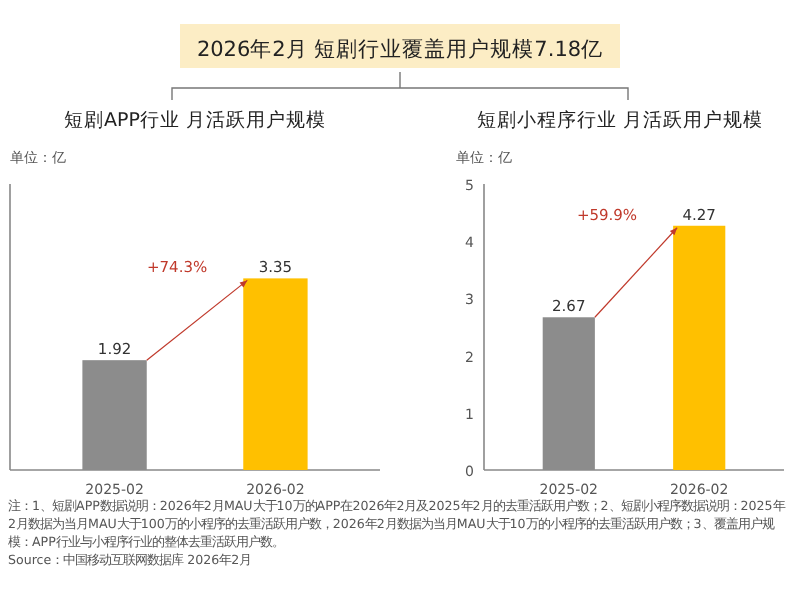 The image size is (798, 600). I want to click on chart-subtitle: 短剧APP行业 月活跃用户规模, so click(195, 120).